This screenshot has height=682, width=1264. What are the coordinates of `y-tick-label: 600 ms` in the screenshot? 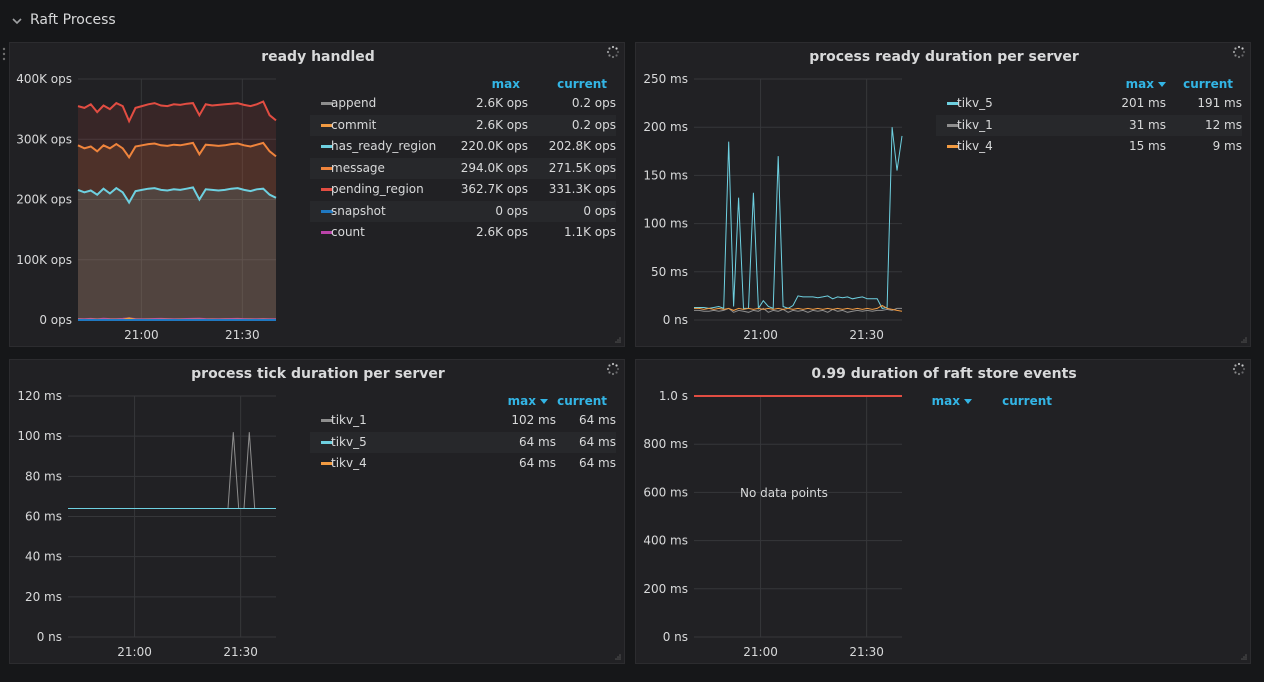 It's located at (665, 492).